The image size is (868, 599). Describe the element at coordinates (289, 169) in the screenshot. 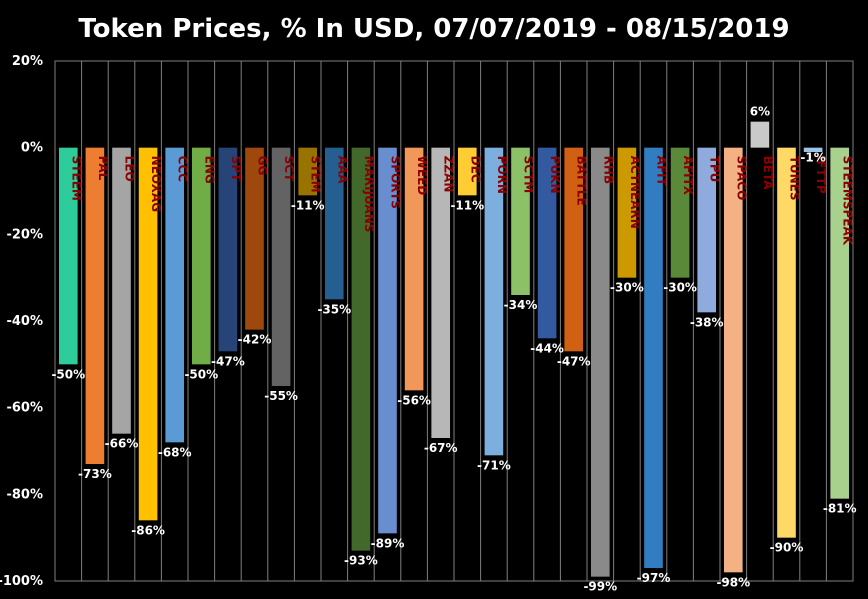

I see `category-label: SCT` at that location.